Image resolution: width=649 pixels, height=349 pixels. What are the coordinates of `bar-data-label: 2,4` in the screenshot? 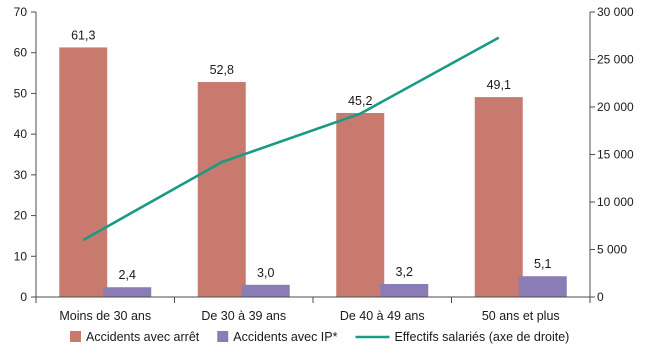 It's located at (127, 275).